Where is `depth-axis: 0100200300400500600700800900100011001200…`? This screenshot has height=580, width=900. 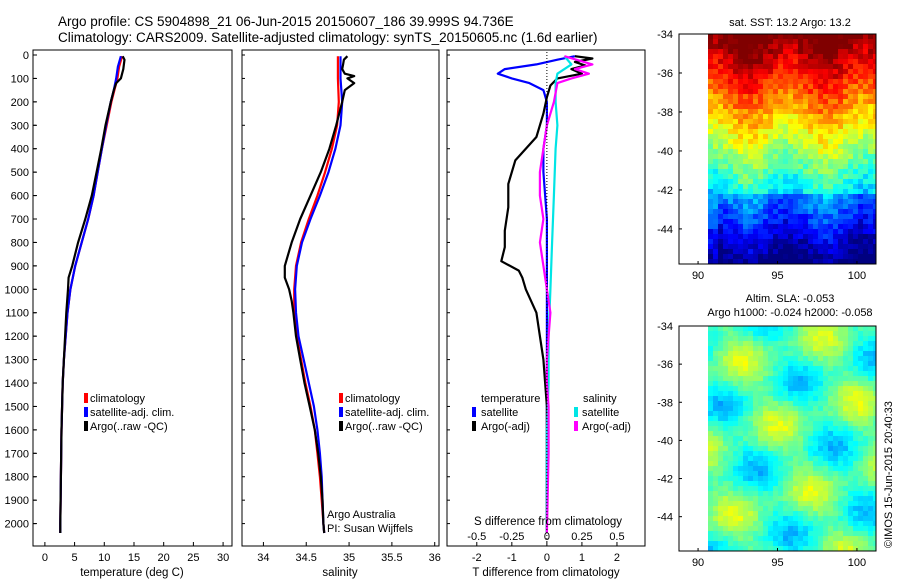 depth-axis: 0100200300400500600700800900100011001200… is located at coordinates (21, 290).